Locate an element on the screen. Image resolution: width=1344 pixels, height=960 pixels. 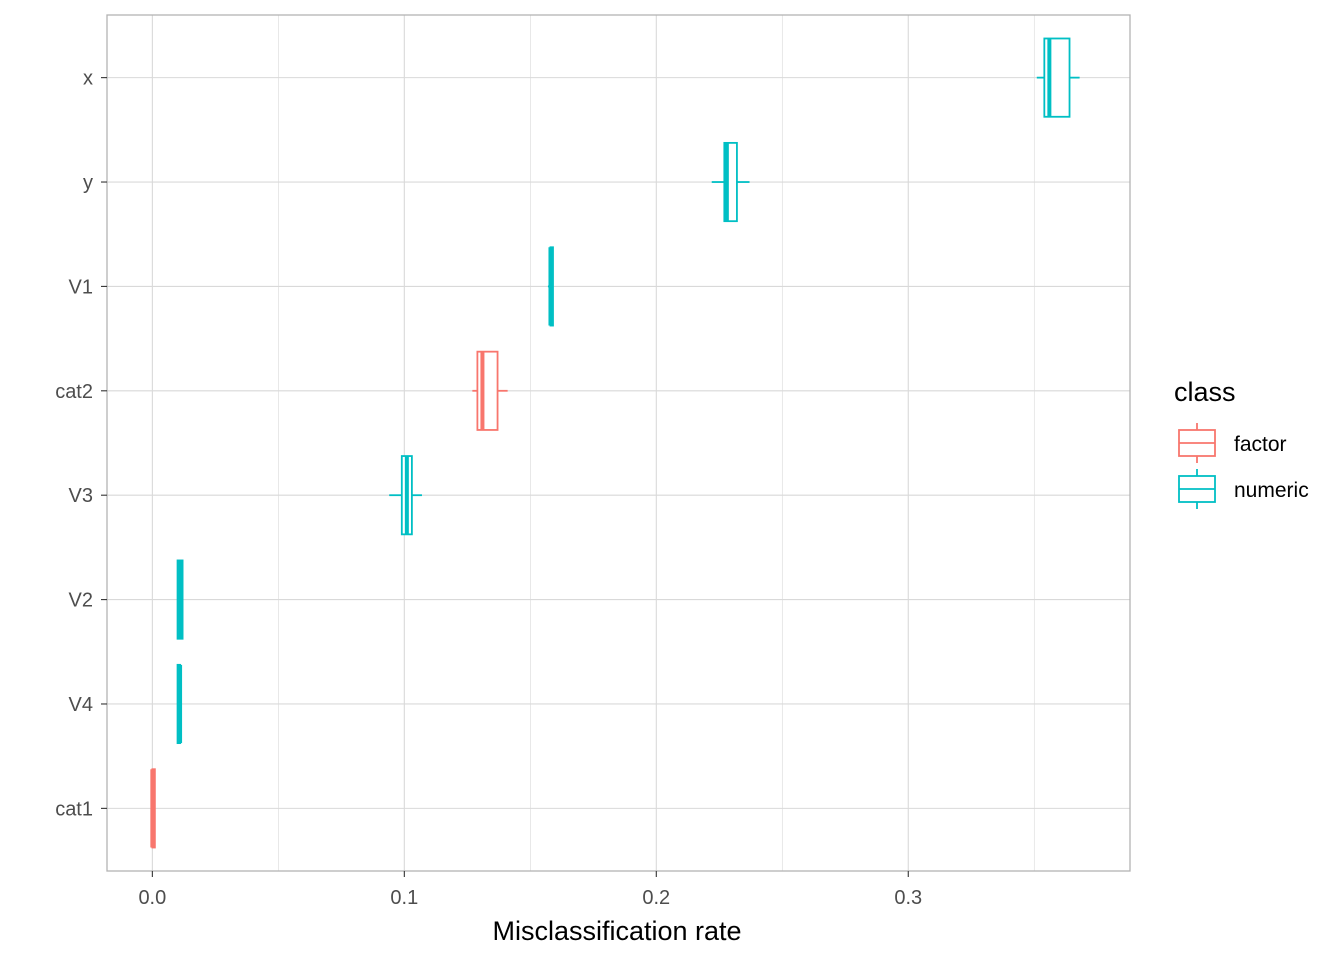
legend-label: numeric is located at coordinates (1271, 490).